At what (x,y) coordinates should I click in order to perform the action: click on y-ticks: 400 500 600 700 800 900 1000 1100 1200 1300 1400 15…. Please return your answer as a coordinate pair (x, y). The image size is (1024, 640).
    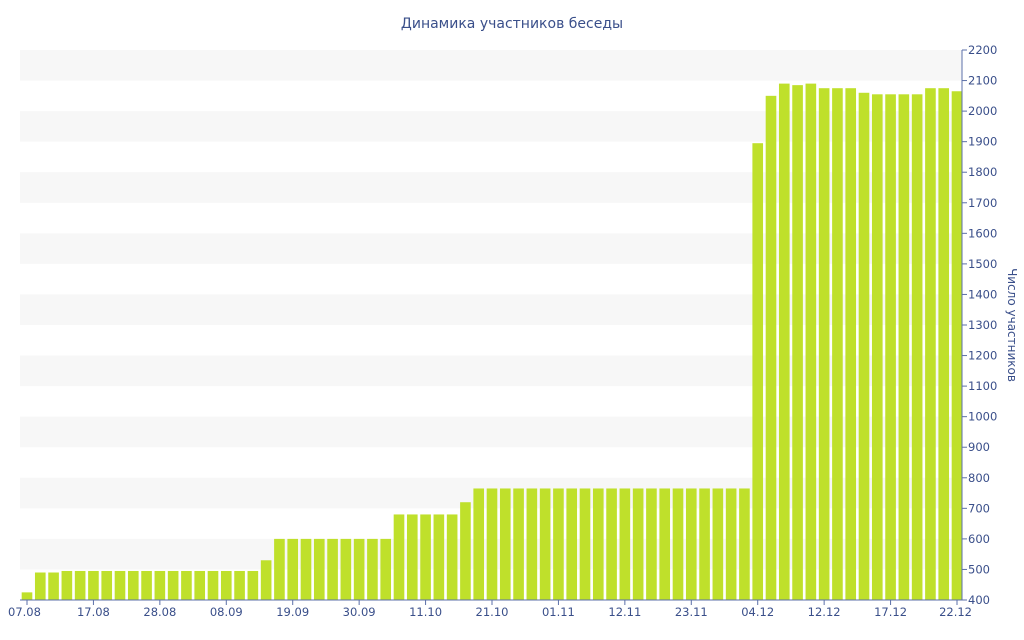
    Looking at the image, I should click on (979, 325).